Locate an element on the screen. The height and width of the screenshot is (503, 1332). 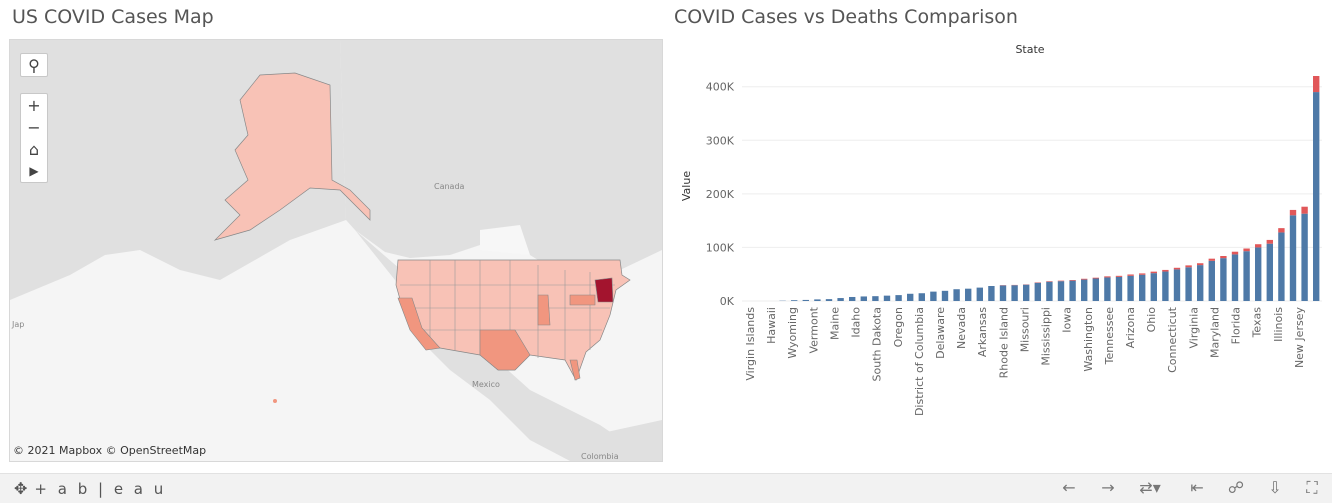
x-tick-label: Tennessee is located at coordinates (1109, 336).